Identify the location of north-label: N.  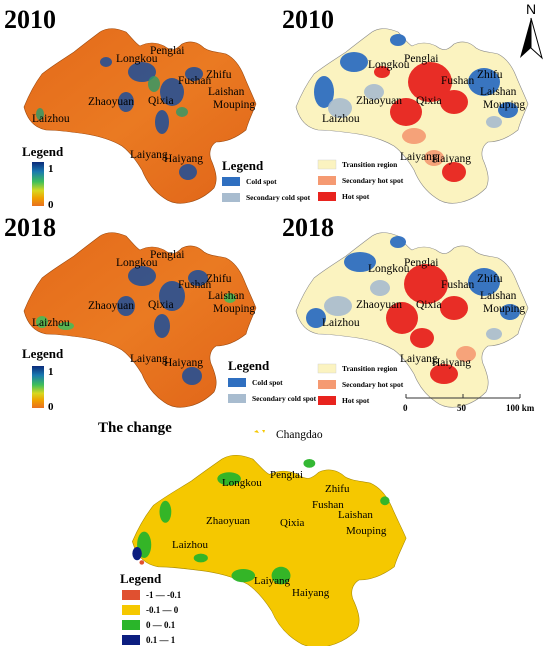
(531, 9).